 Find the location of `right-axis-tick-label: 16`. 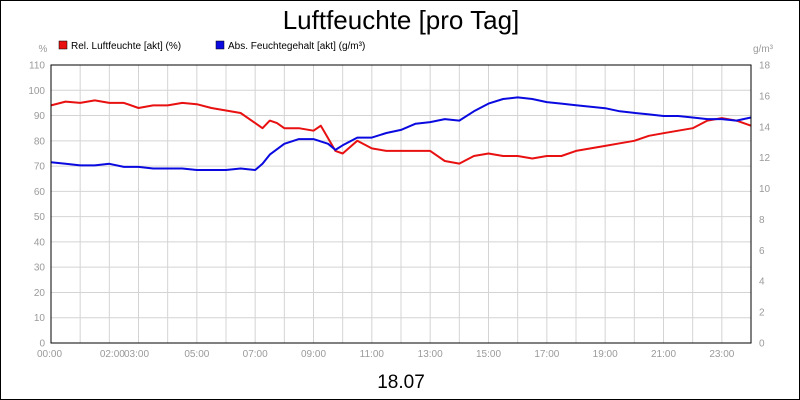

right-axis-tick-label: 16 is located at coordinates (765, 96).